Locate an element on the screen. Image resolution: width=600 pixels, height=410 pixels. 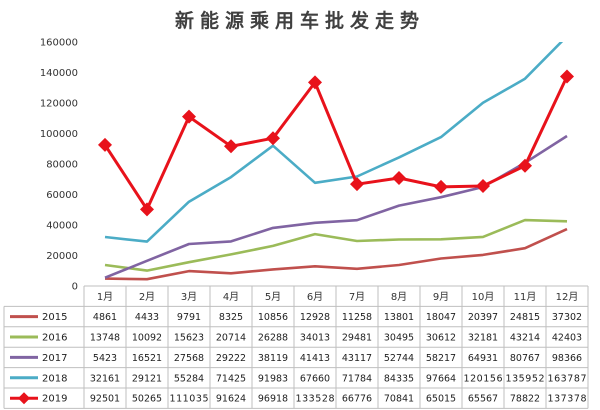
y-tick-label: 80000 is located at coordinates (62, 165).